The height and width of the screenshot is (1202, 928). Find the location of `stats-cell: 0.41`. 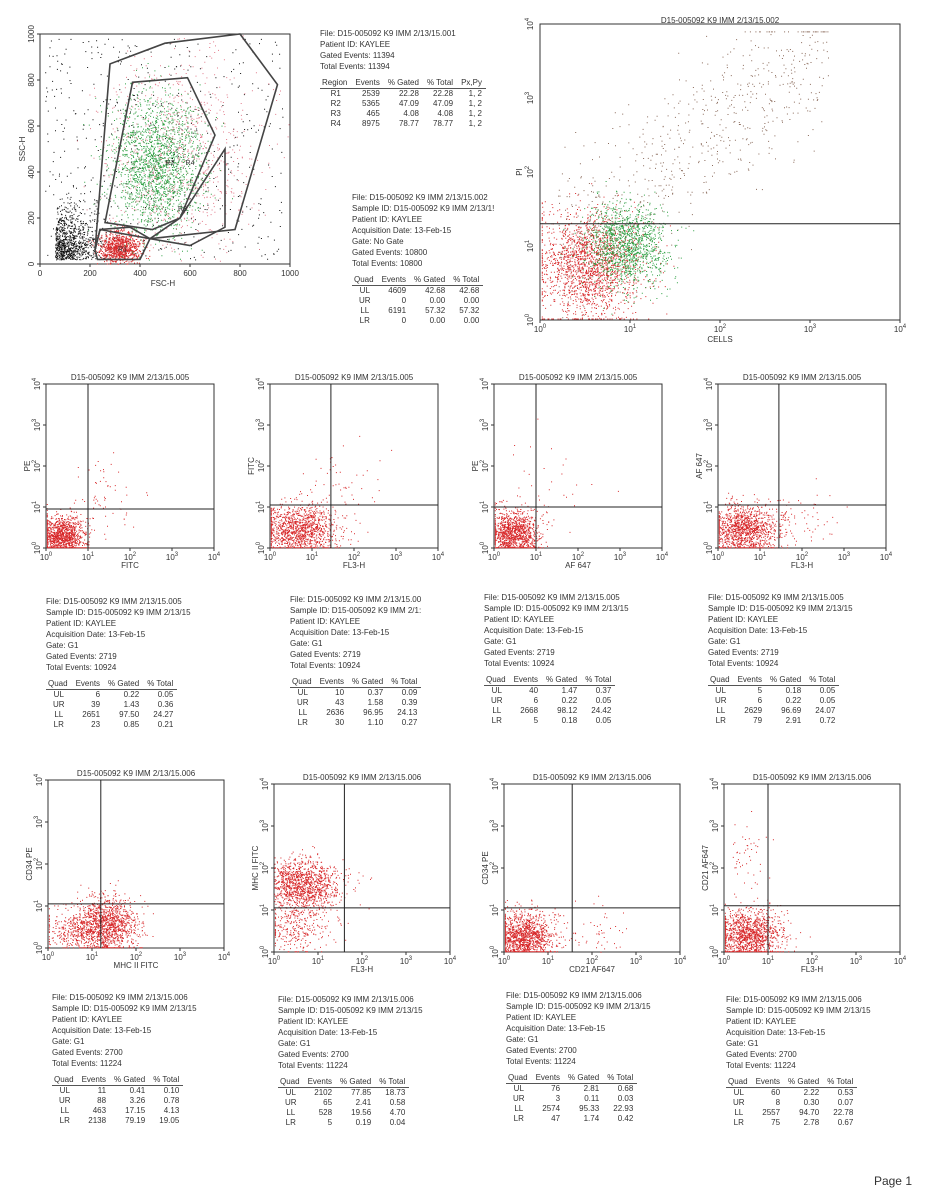

stats-cell: 0.41 is located at coordinates (137, 1090).